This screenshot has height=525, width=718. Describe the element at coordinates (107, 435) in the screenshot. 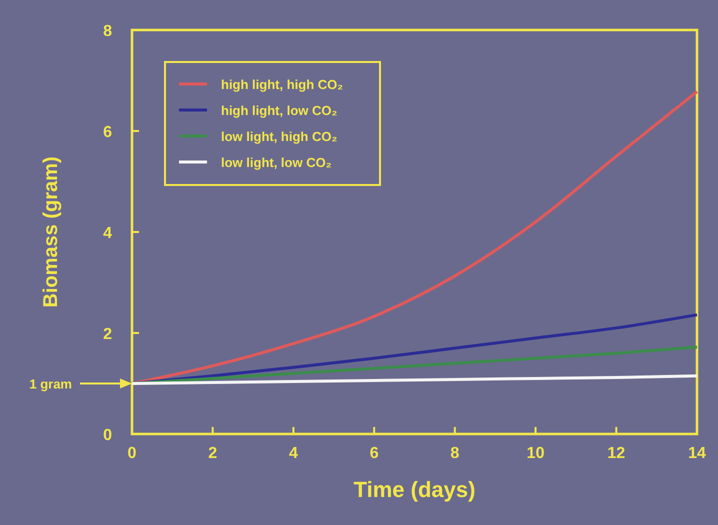

I see `y-tick-label: 0` at that location.